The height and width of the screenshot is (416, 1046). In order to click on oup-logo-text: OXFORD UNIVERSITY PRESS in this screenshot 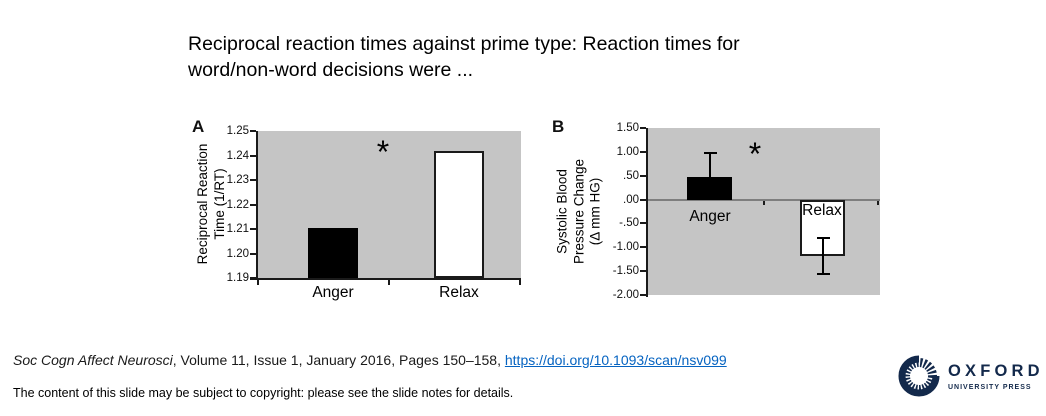, I will do `click(996, 376)`.